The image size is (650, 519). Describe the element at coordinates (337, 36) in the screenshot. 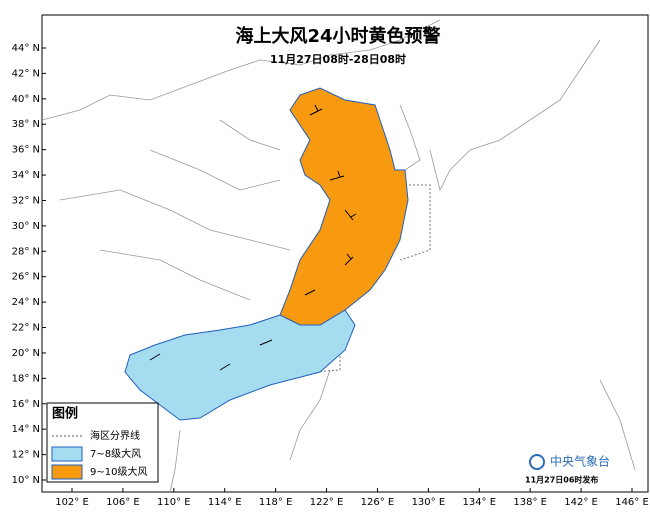

I see `title: 海上大风24小时黄色预警` at that location.